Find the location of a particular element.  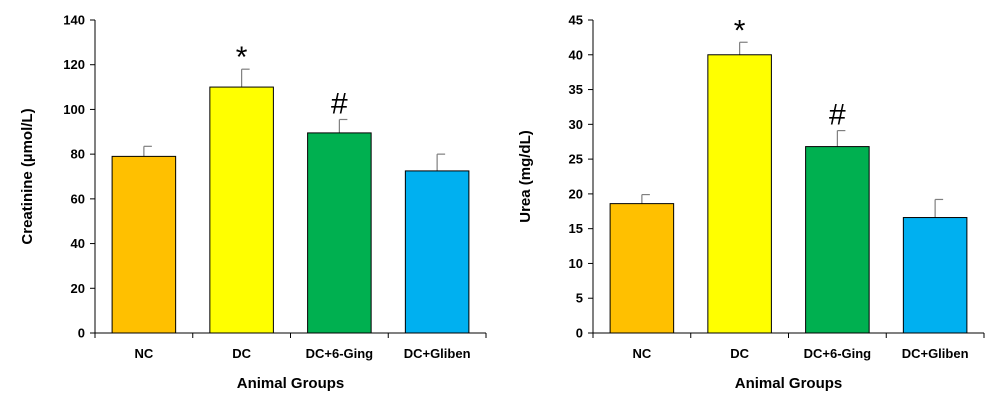

y-tick-label: 25 is located at coordinates (576, 159).